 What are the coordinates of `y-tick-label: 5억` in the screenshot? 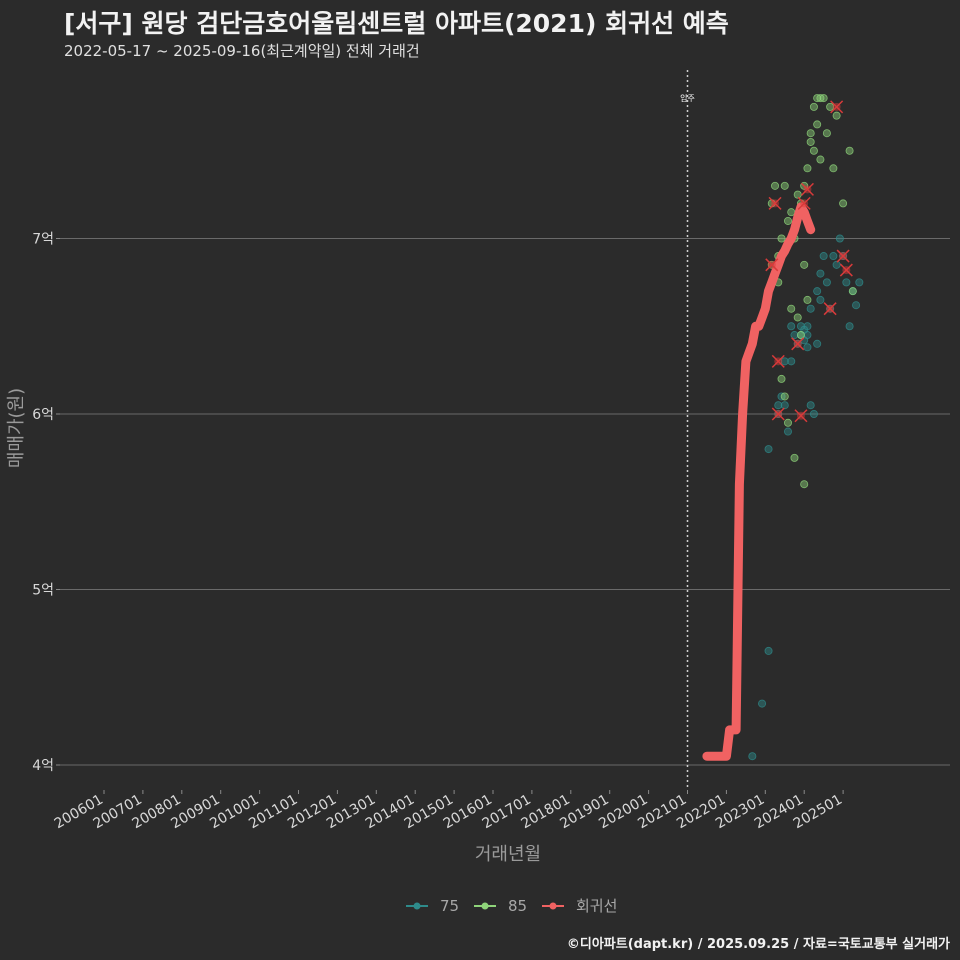 It's located at (43, 591).